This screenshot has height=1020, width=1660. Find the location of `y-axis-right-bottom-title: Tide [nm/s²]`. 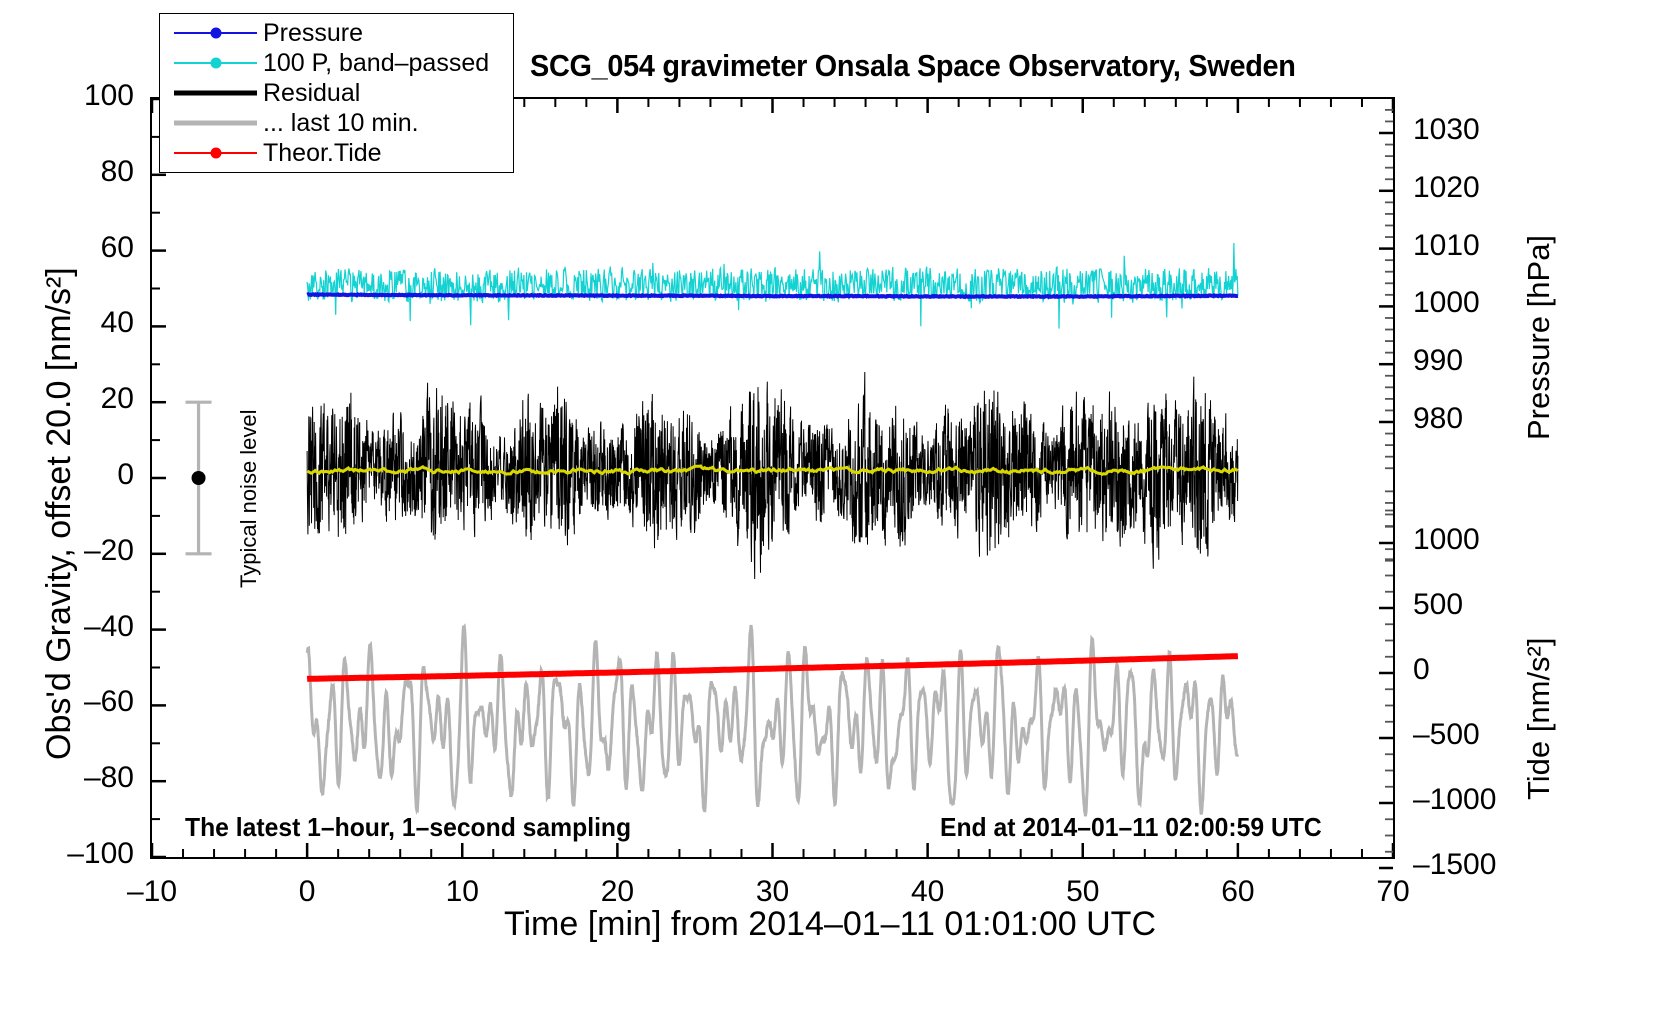

y-axis-right-bottom-title: Tide [nm/s²] is located at coordinates (1538, 719).